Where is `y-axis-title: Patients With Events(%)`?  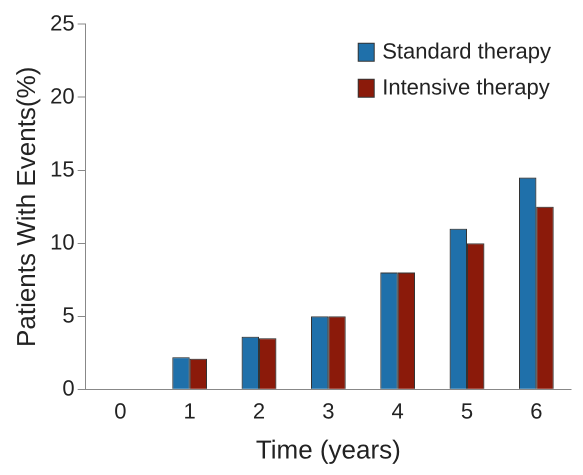 y-axis-title: Patients With Events(%) is located at coordinates (25, 206).